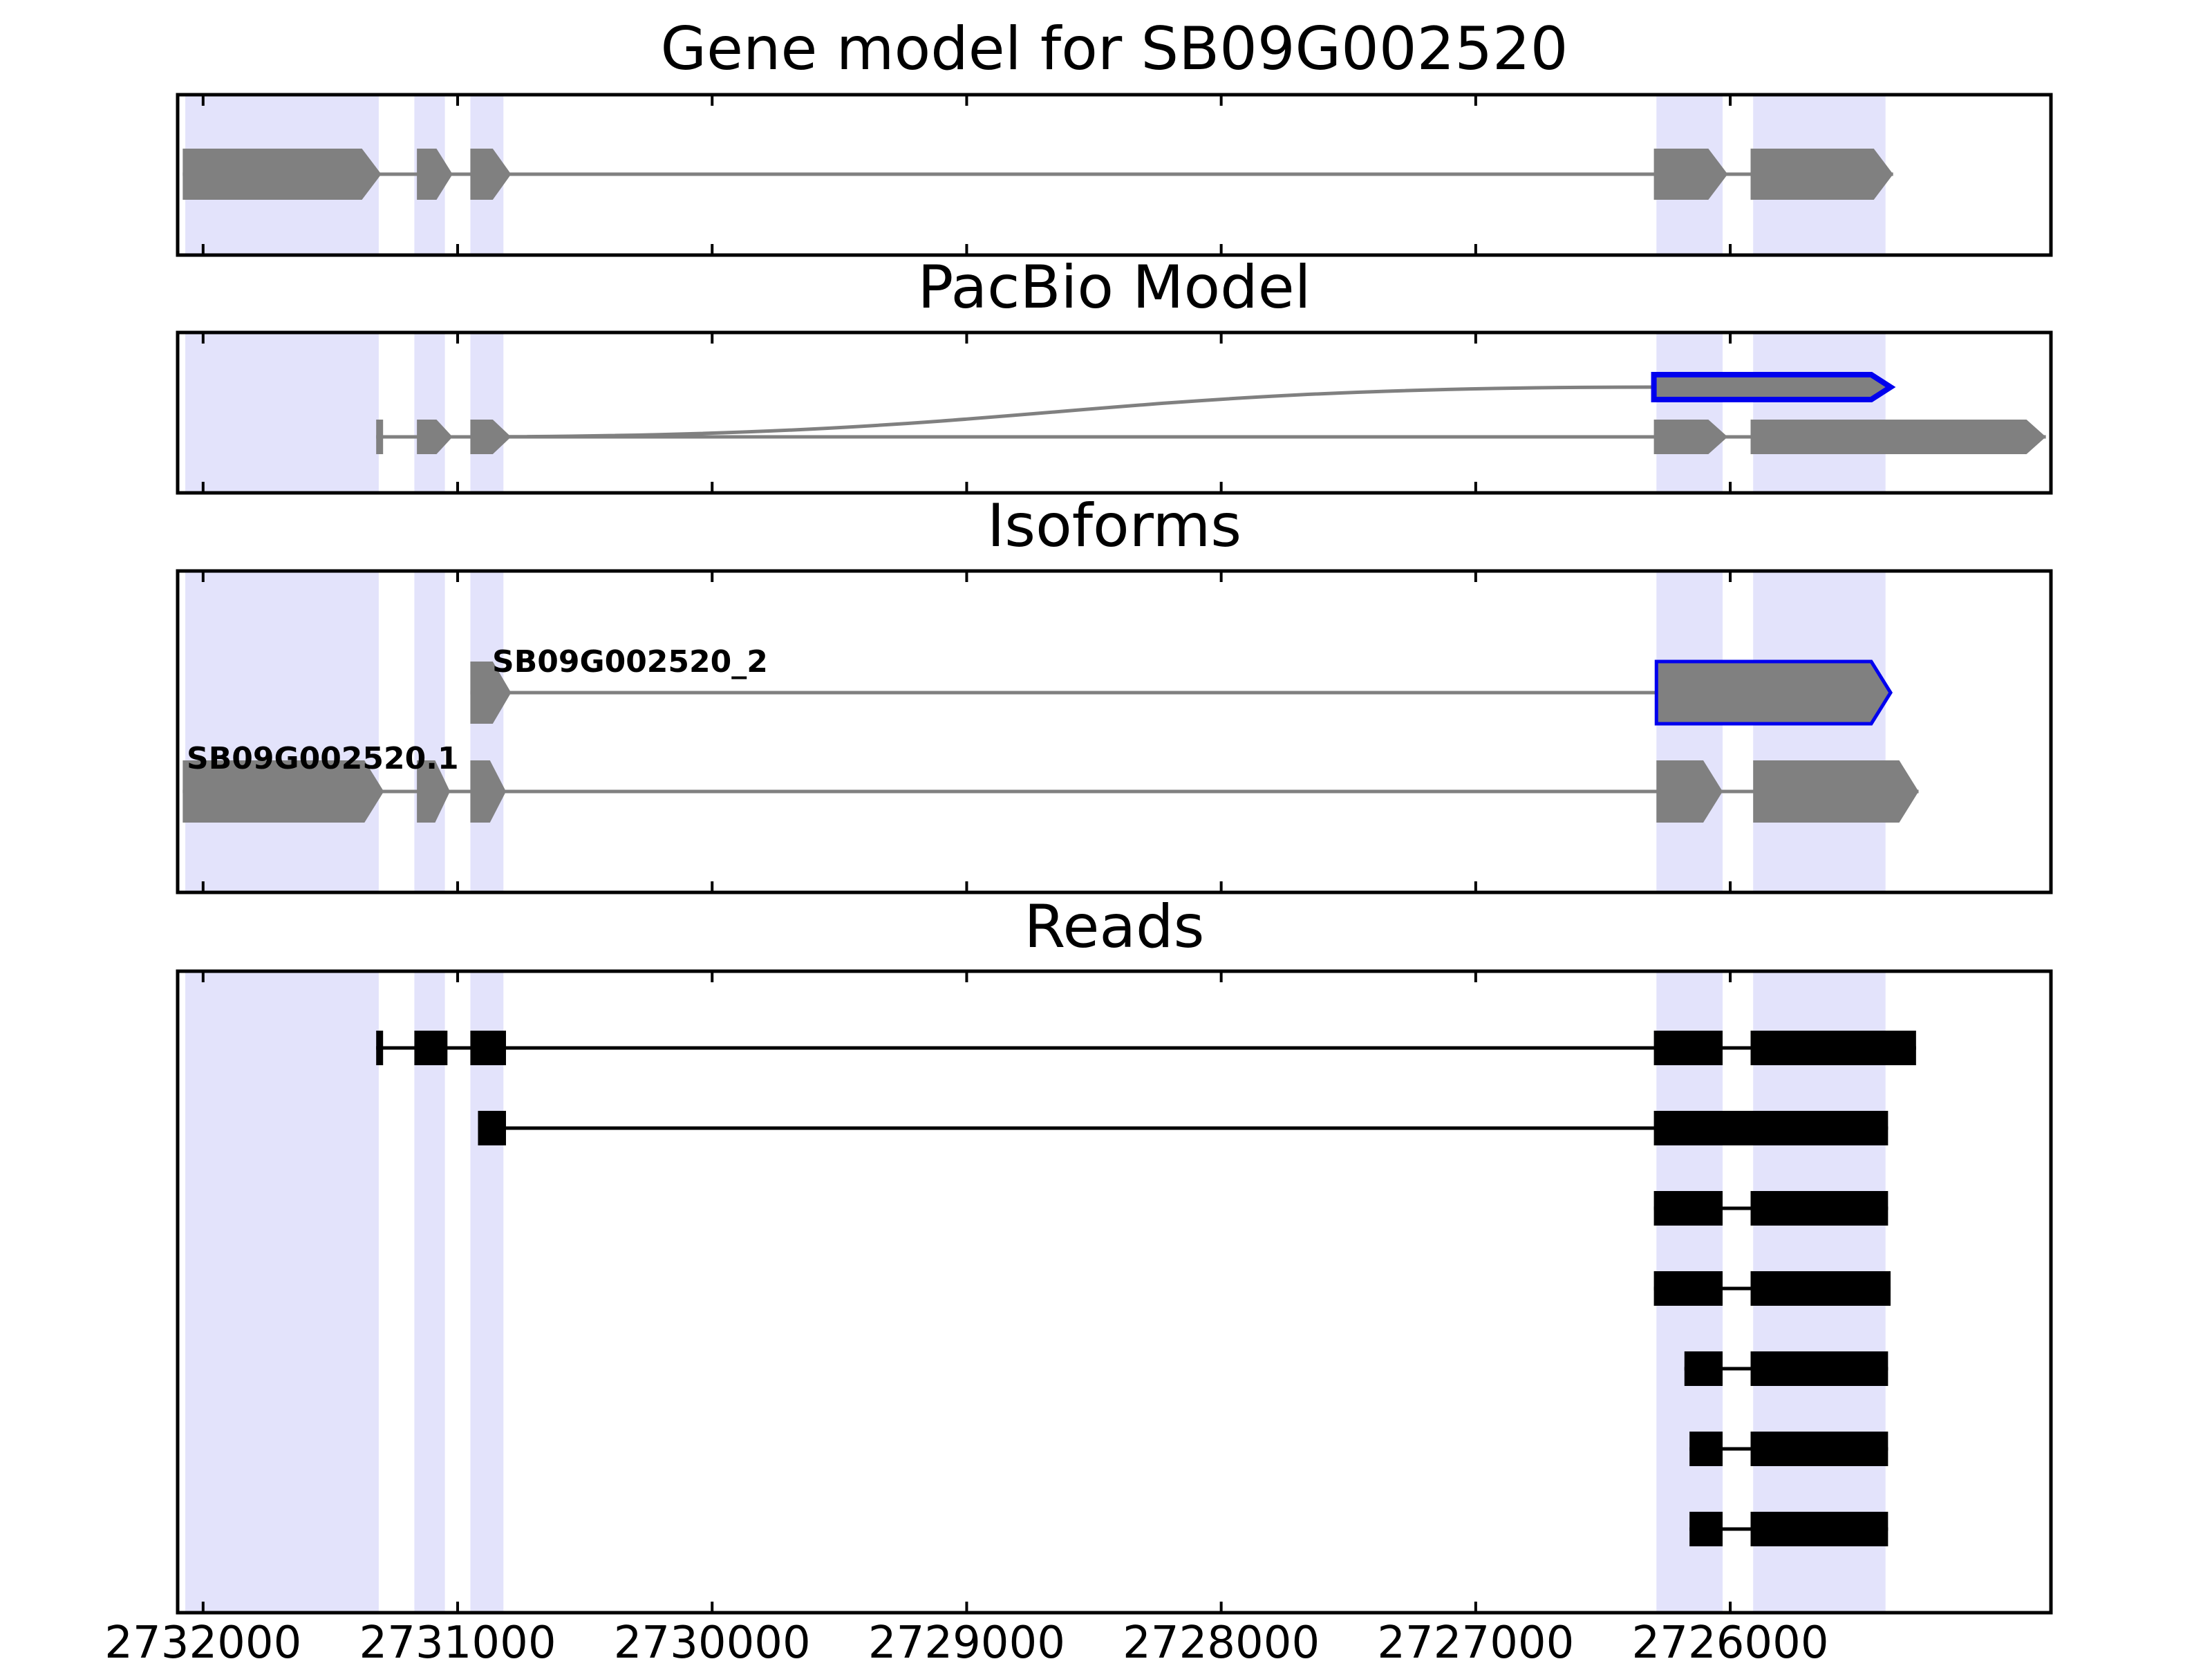 This screenshot has width=2212, height=1659. Describe the element at coordinates (630, 661) in the screenshot. I see `isoform-2-label: SB09G002520_2` at that location.